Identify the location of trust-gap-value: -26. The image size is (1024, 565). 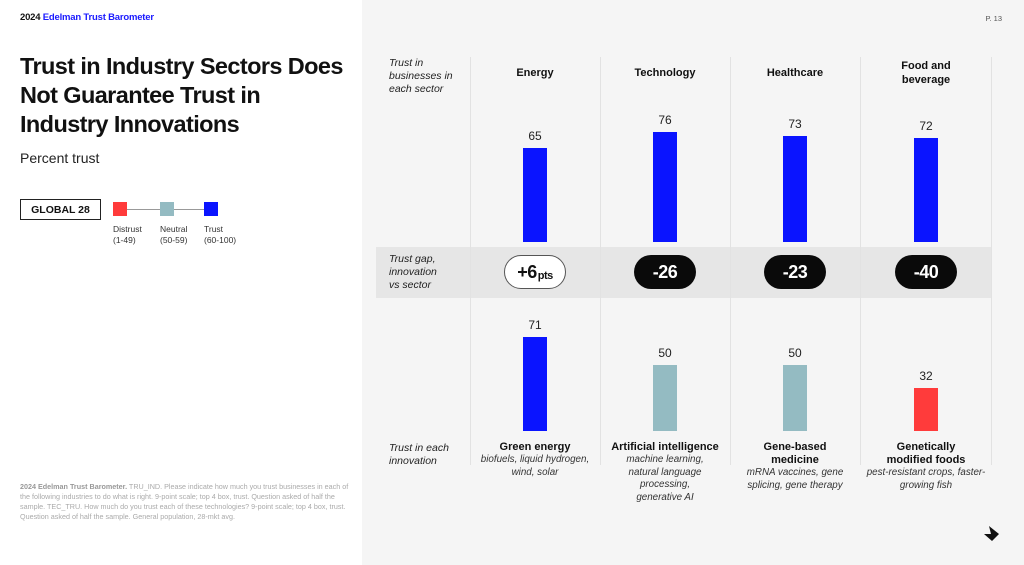
(665, 271).